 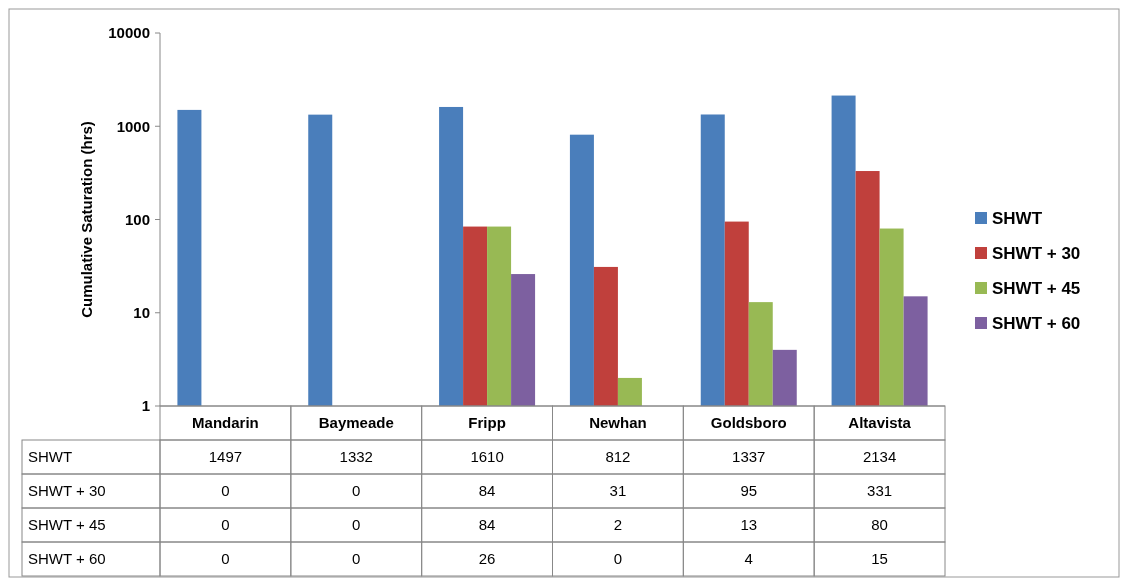 What do you see at coordinates (1036, 323) in the screenshot?
I see `legend-label: SHWT + 60` at bounding box center [1036, 323].